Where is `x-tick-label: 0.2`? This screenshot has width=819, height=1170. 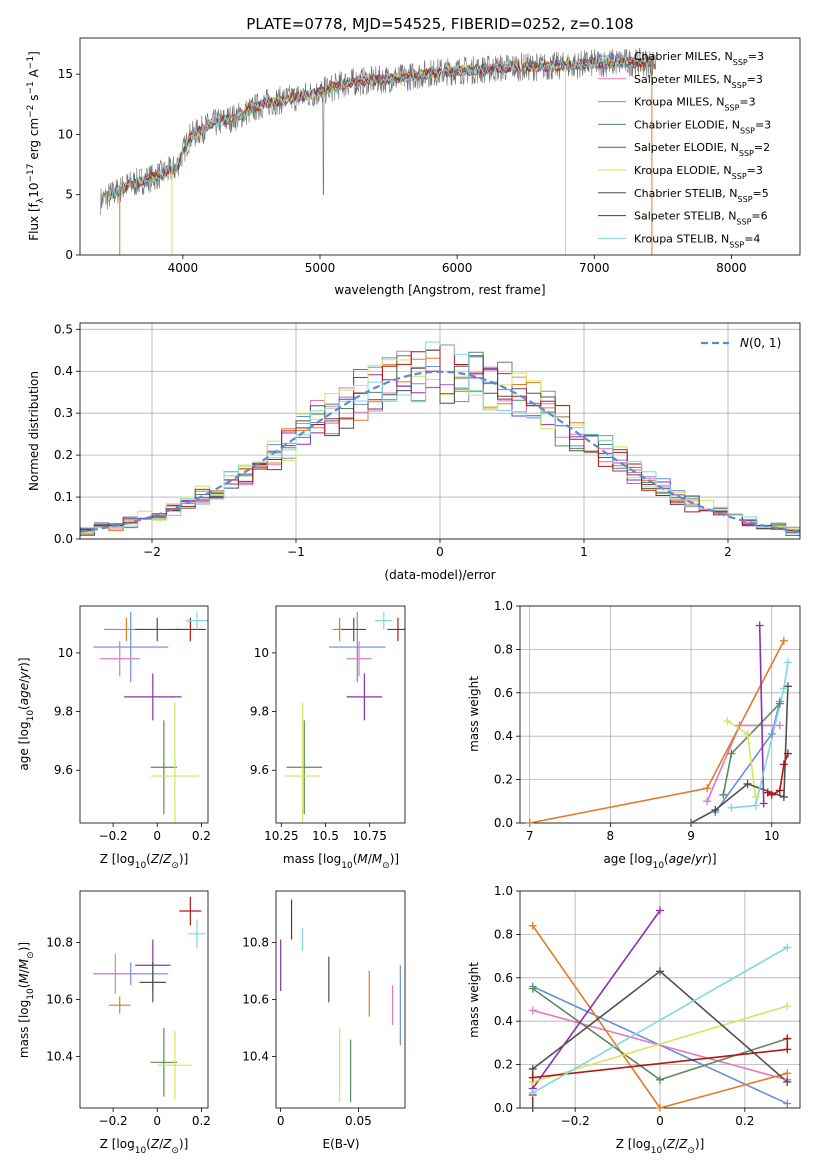
x-tick-label: 0.2 is located at coordinates (744, 1121).